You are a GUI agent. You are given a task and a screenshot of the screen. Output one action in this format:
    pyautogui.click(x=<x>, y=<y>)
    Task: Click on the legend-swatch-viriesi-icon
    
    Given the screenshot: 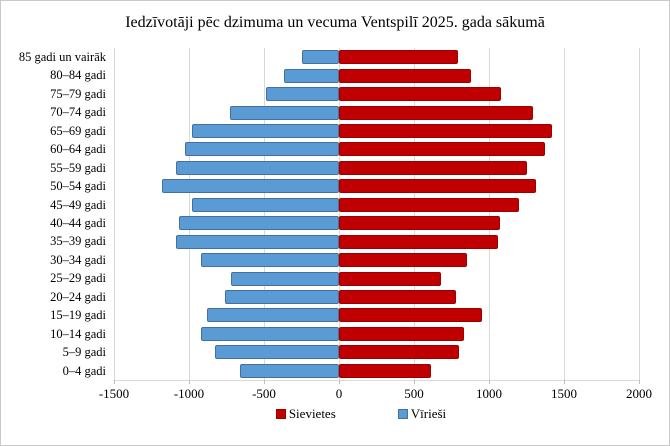 What is the action you would take?
    pyautogui.click(x=402, y=414)
    